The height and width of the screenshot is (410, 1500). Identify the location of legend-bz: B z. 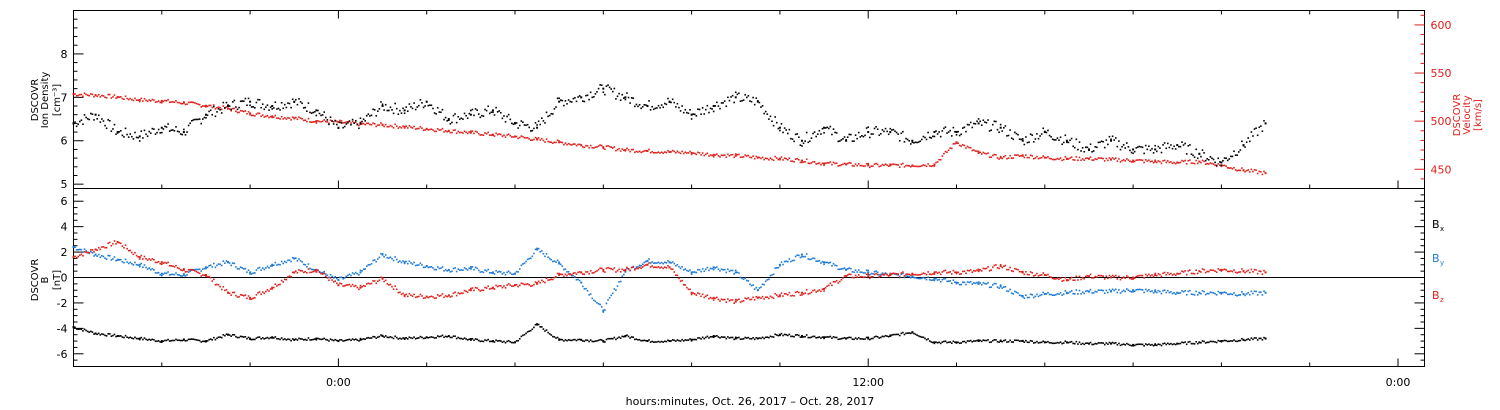
(1438, 296).